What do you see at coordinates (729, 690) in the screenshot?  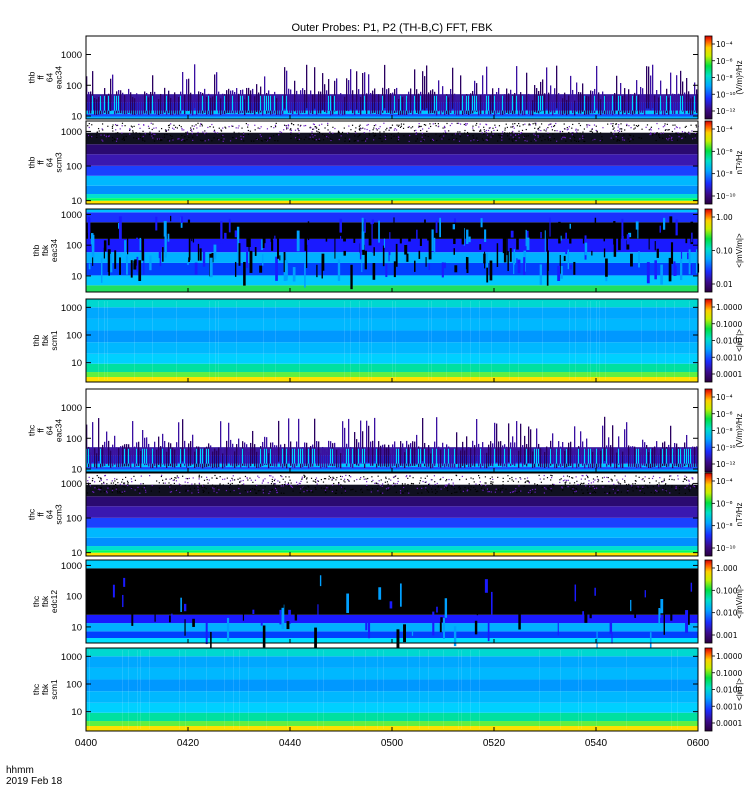 I see `colorbar-tick-label: 0.0100` at bounding box center [729, 690].